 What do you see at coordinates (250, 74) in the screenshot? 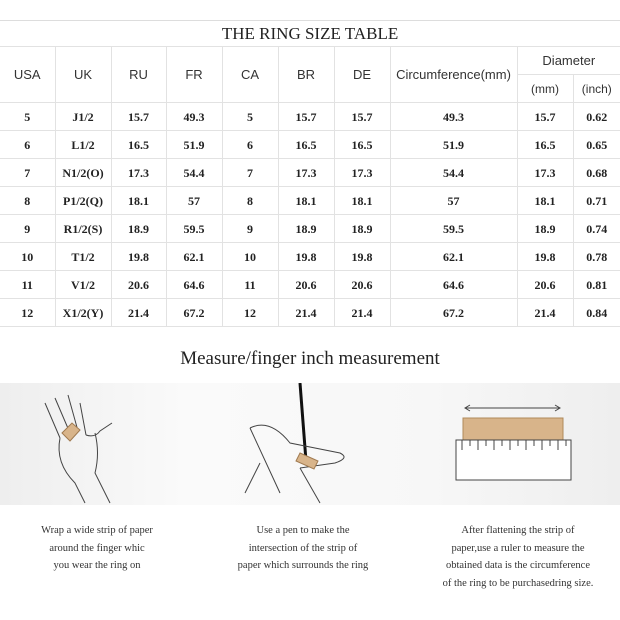
I see `column-header: CA` at bounding box center [250, 74].